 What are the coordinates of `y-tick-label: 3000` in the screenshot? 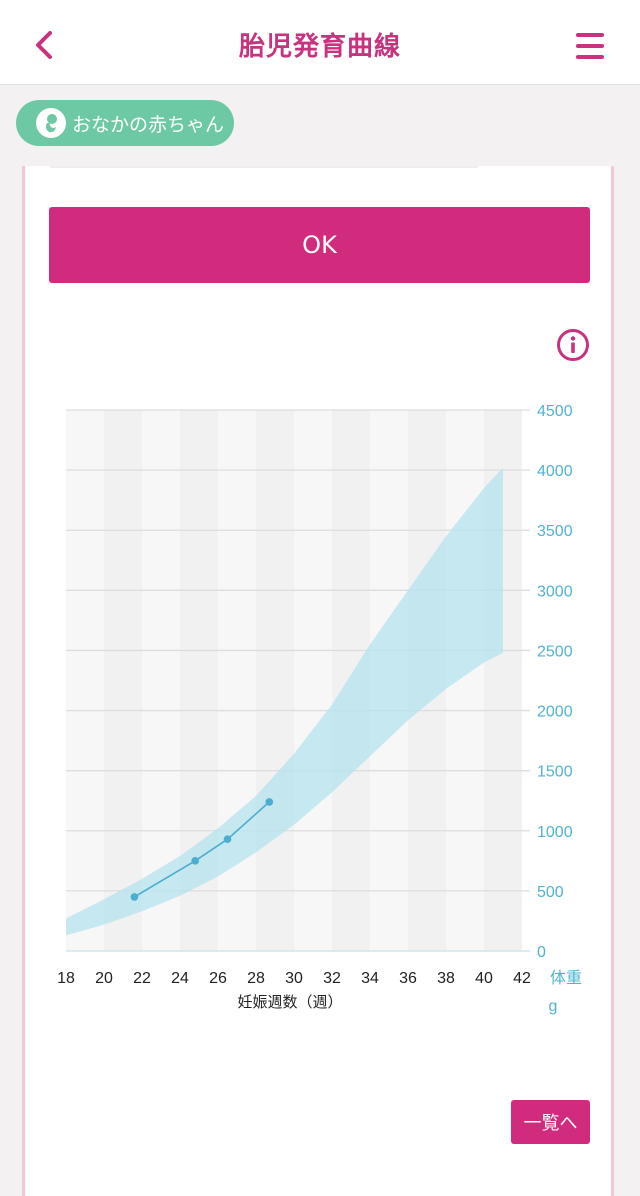 It's located at (555, 591).